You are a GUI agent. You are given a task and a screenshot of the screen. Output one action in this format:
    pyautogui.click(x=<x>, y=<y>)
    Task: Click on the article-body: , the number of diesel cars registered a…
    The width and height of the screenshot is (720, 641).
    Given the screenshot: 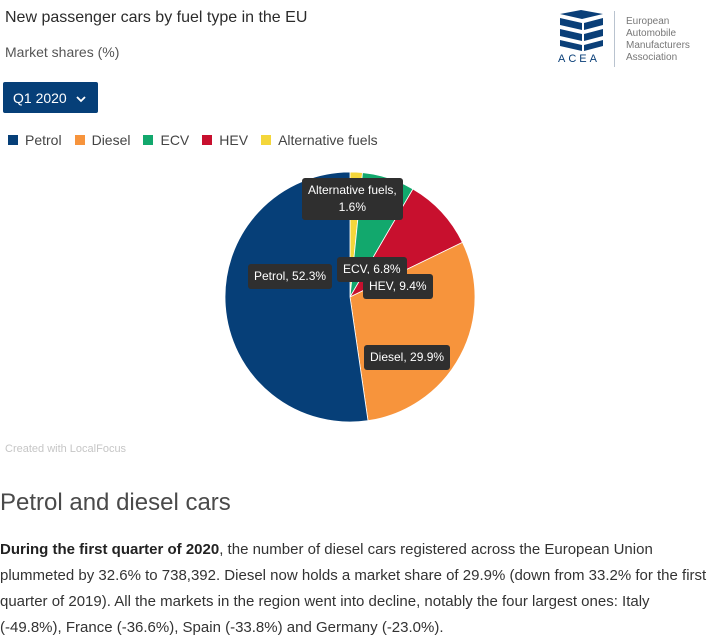 What is the action you would take?
    pyautogui.click(x=353, y=588)
    